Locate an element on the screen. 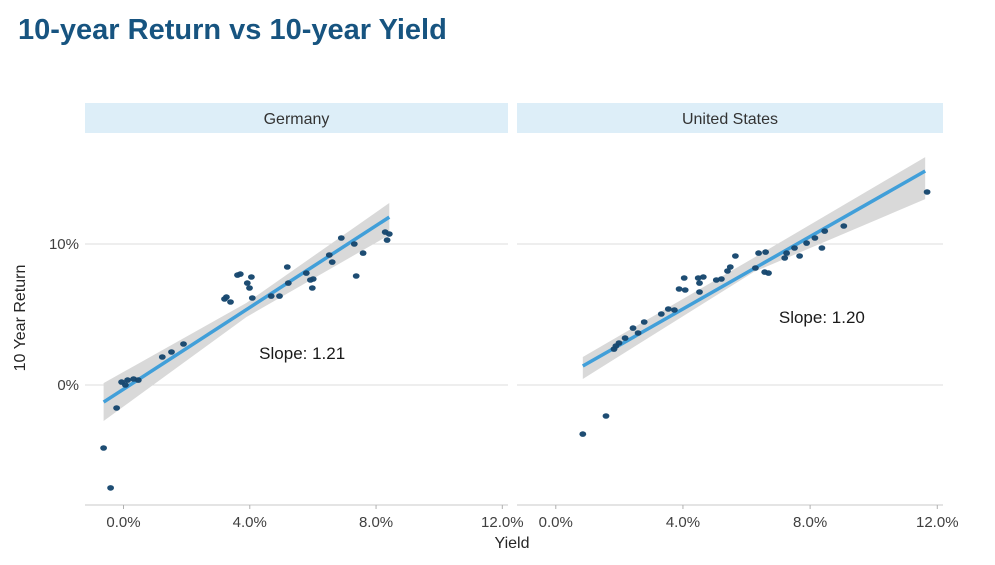 Image resolution: width=995 pixels, height=565 pixels. y-tick-label: 0% is located at coordinates (68, 385).